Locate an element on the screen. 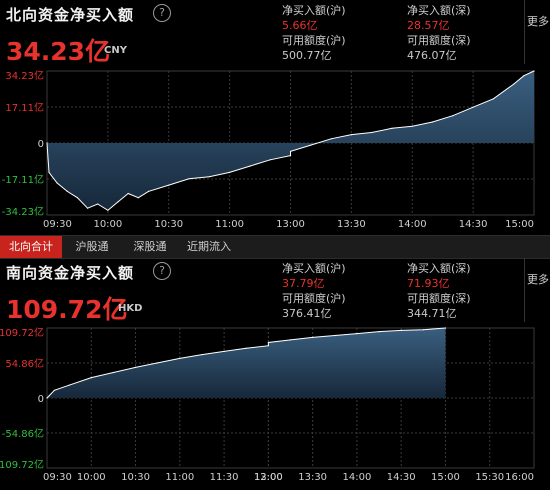 Image resolution: width=550 pixels, height=490 pixels. north-hu-quota-value: 500.77亿 is located at coordinates (307, 55).